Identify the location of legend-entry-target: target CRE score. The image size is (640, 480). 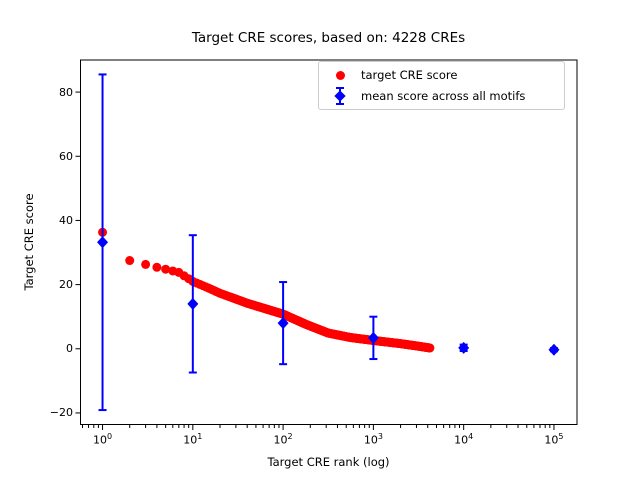
(441, 75).